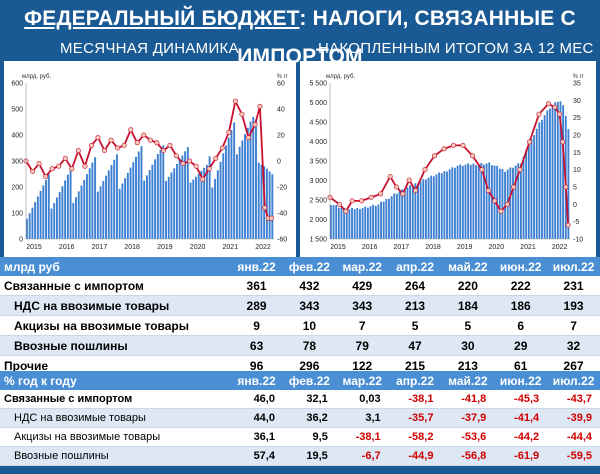  Describe the element at coordinates (115, 266) in the screenshot. I see `header-label: млрд руб` at that location.